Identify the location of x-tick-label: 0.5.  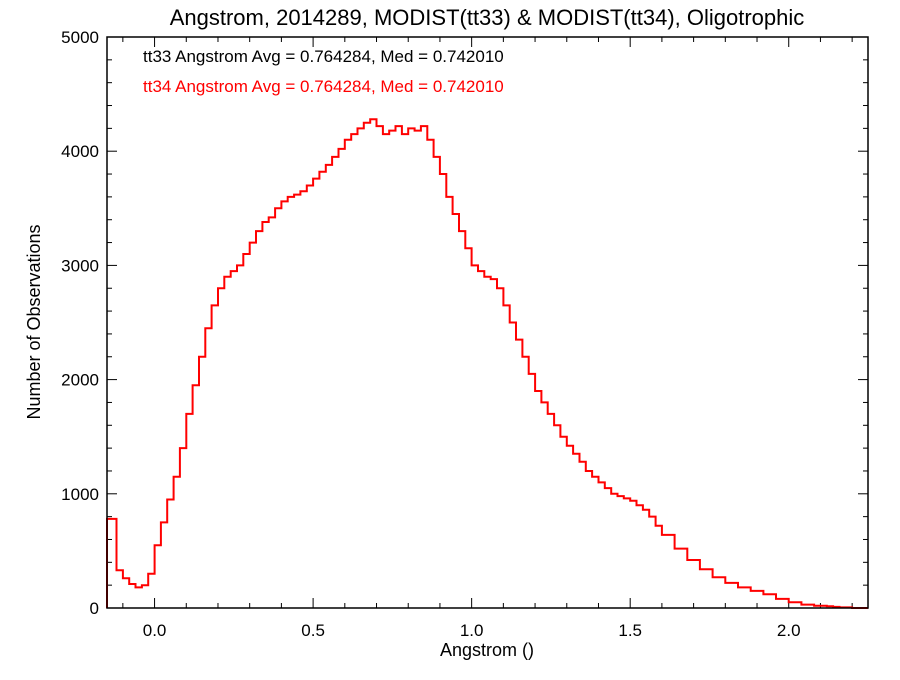
(313, 630).